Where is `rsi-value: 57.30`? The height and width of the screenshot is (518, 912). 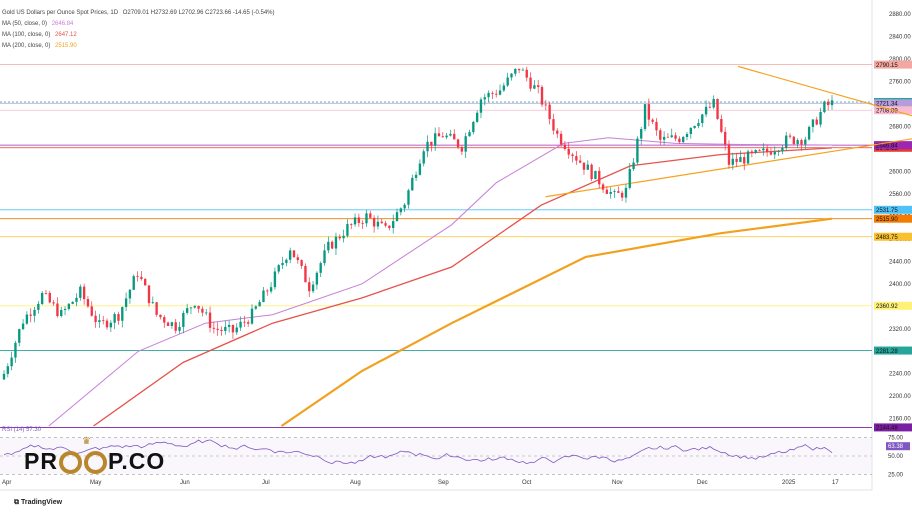 rsi-value: 57.30 is located at coordinates (34, 430).